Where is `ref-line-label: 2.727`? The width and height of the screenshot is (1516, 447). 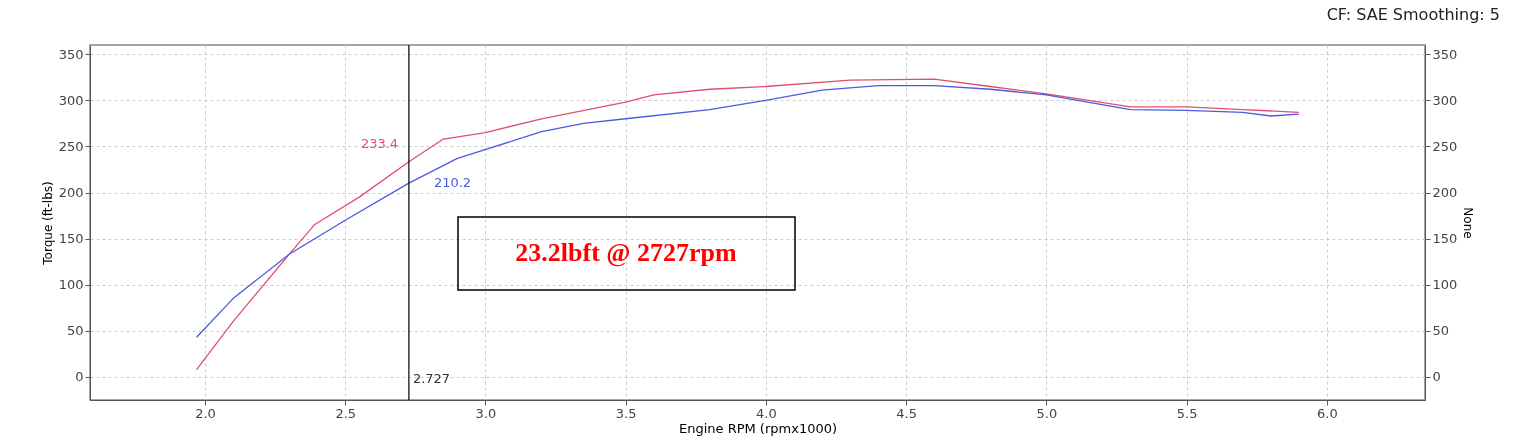 ref-line-label: 2.727 is located at coordinates (431, 378).